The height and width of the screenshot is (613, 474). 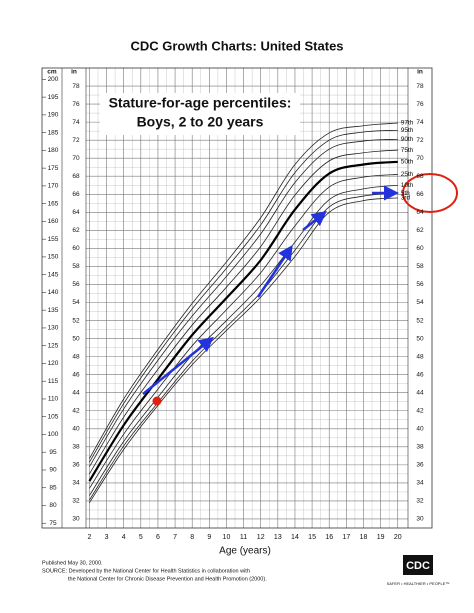 What do you see at coordinates (76, 248) in the screenshot?
I see `y-tick-label: 60` at bounding box center [76, 248].